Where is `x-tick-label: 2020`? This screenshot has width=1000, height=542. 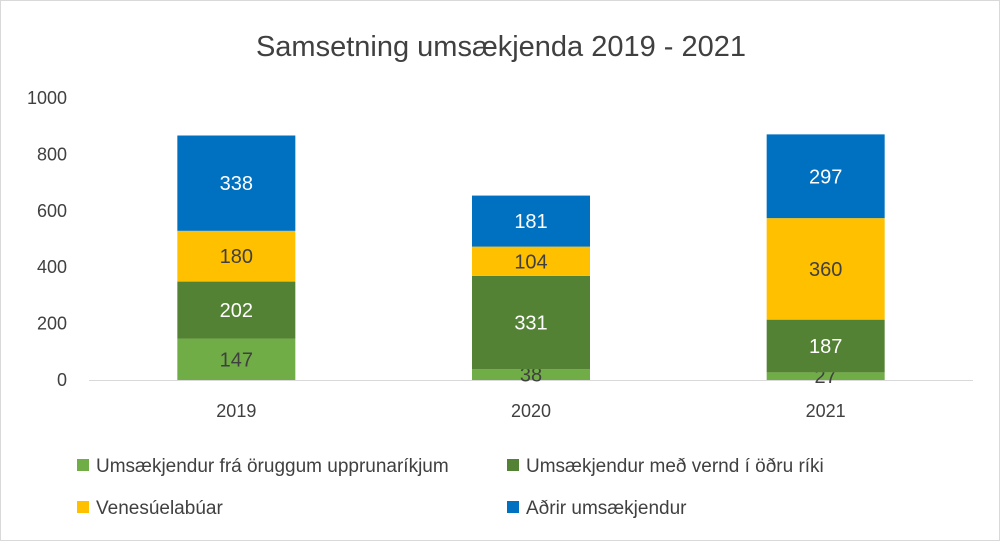 x-tick-label: 2020 is located at coordinates (531, 411).